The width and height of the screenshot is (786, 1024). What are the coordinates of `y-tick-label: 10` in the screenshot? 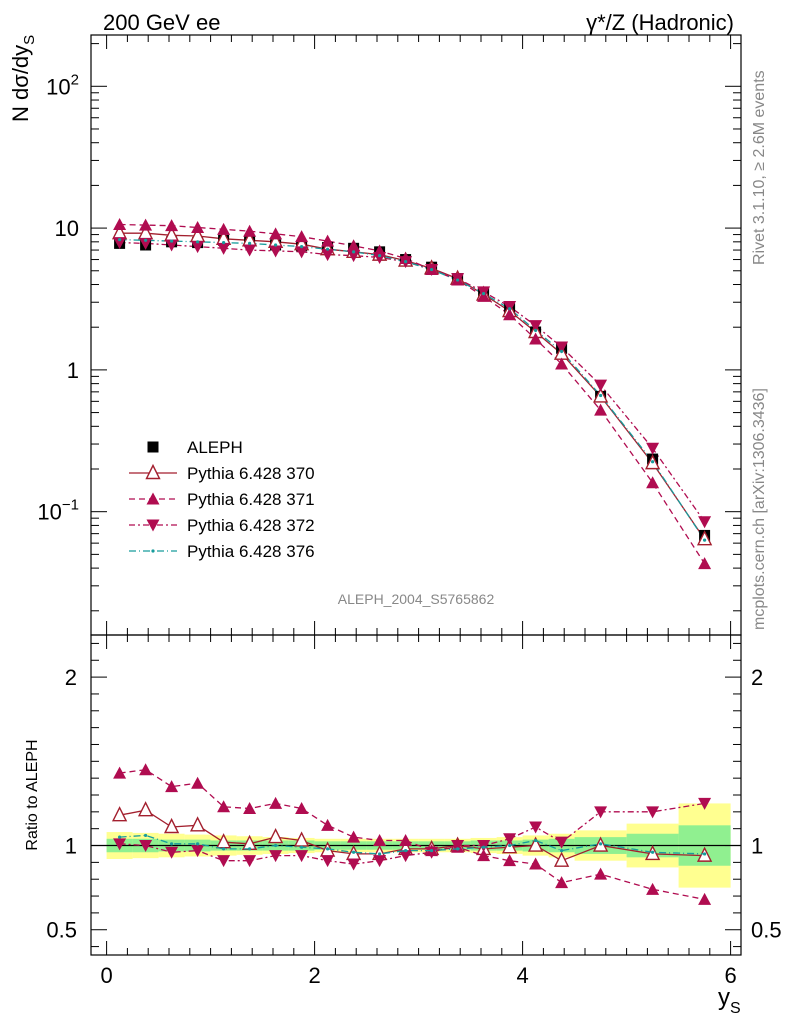 It's located at (67, 228).